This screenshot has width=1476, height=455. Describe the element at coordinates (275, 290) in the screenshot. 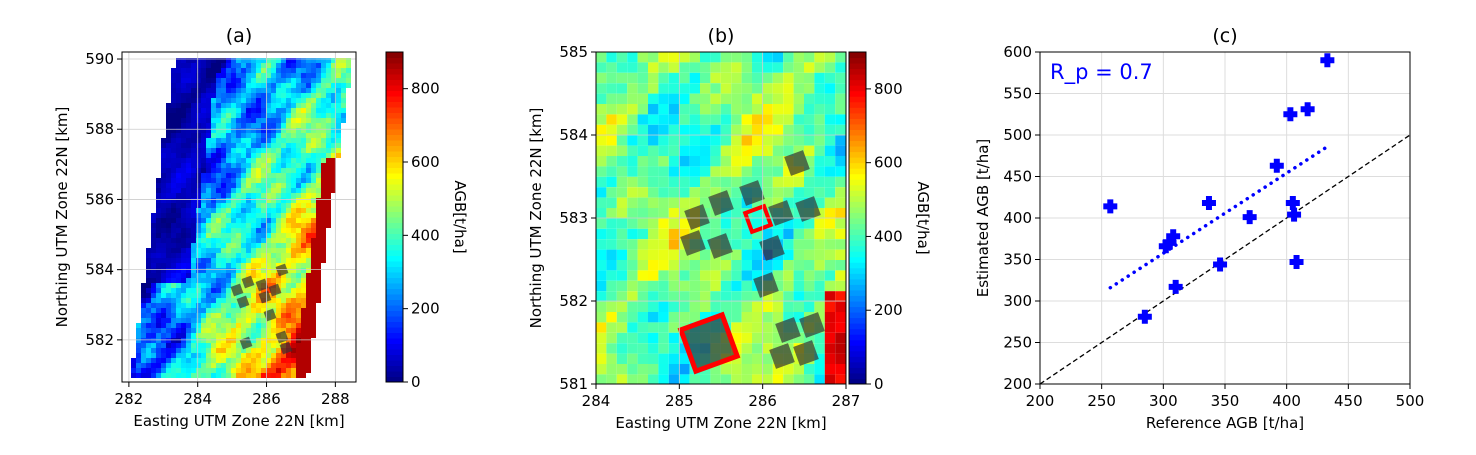

I see `plot-marker` at that location.